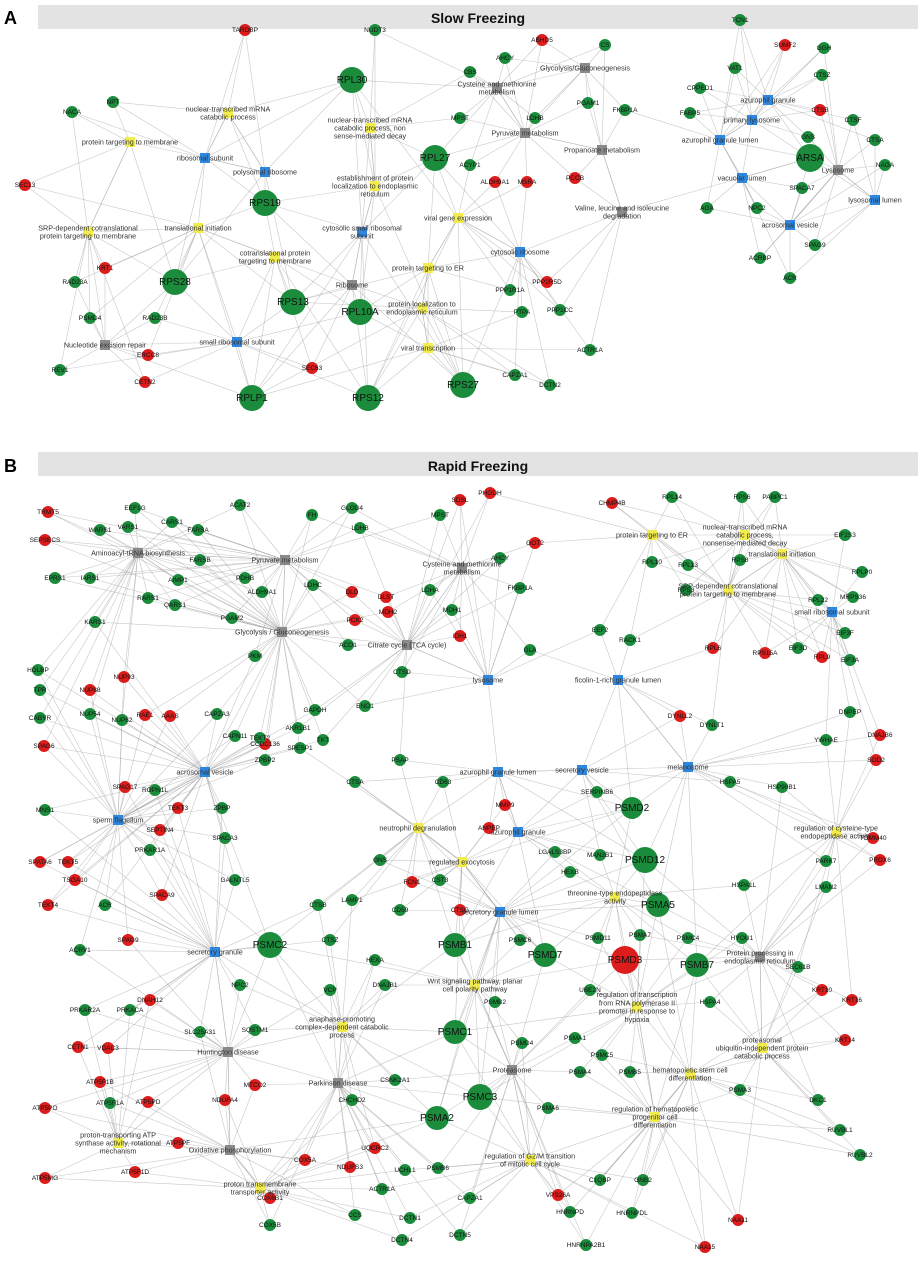 This screenshot has width=920, height=1261. What do you see at coordinates (740, 560) in the screenshot?
I see `gene-label: RPS8` at bounding box center [740, 560].